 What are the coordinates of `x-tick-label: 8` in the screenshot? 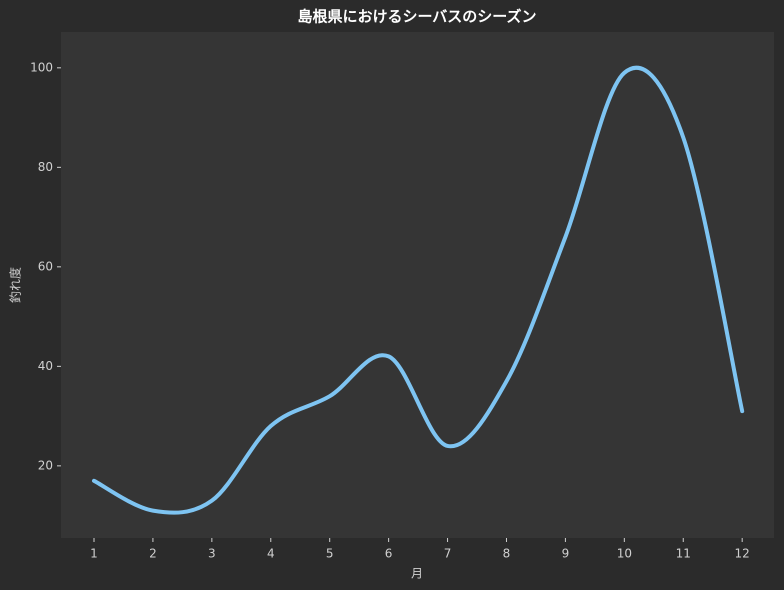 It's located at (507, 554).